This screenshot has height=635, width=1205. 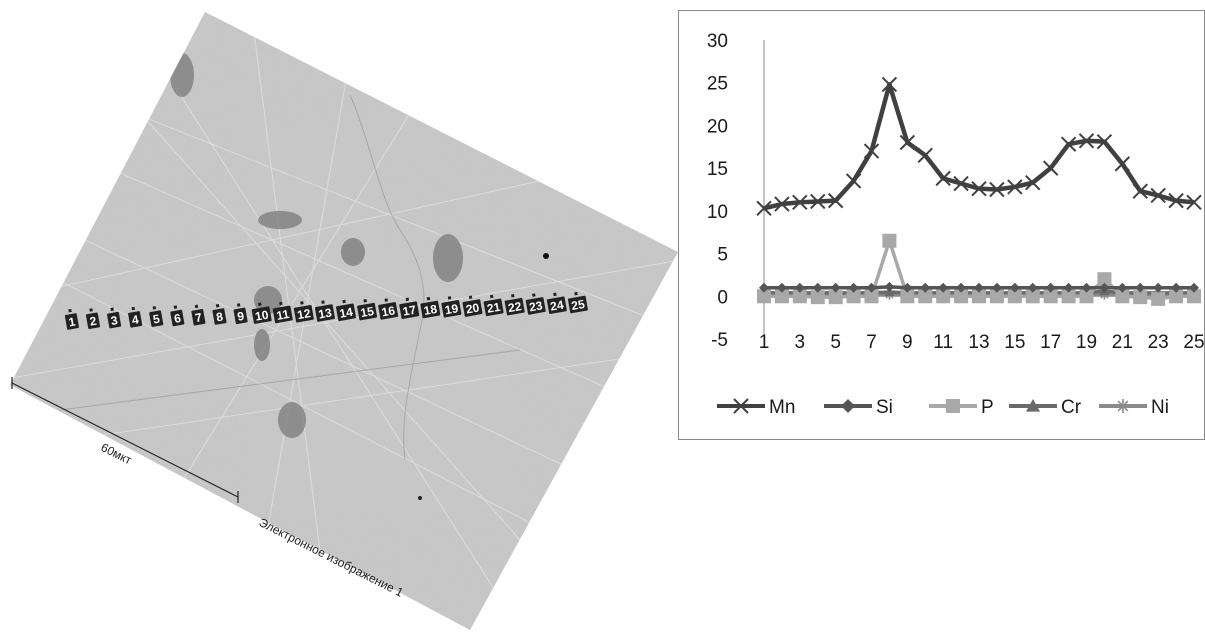 I want to click on spectrum-marker: 21, so click(x=493, y=305).